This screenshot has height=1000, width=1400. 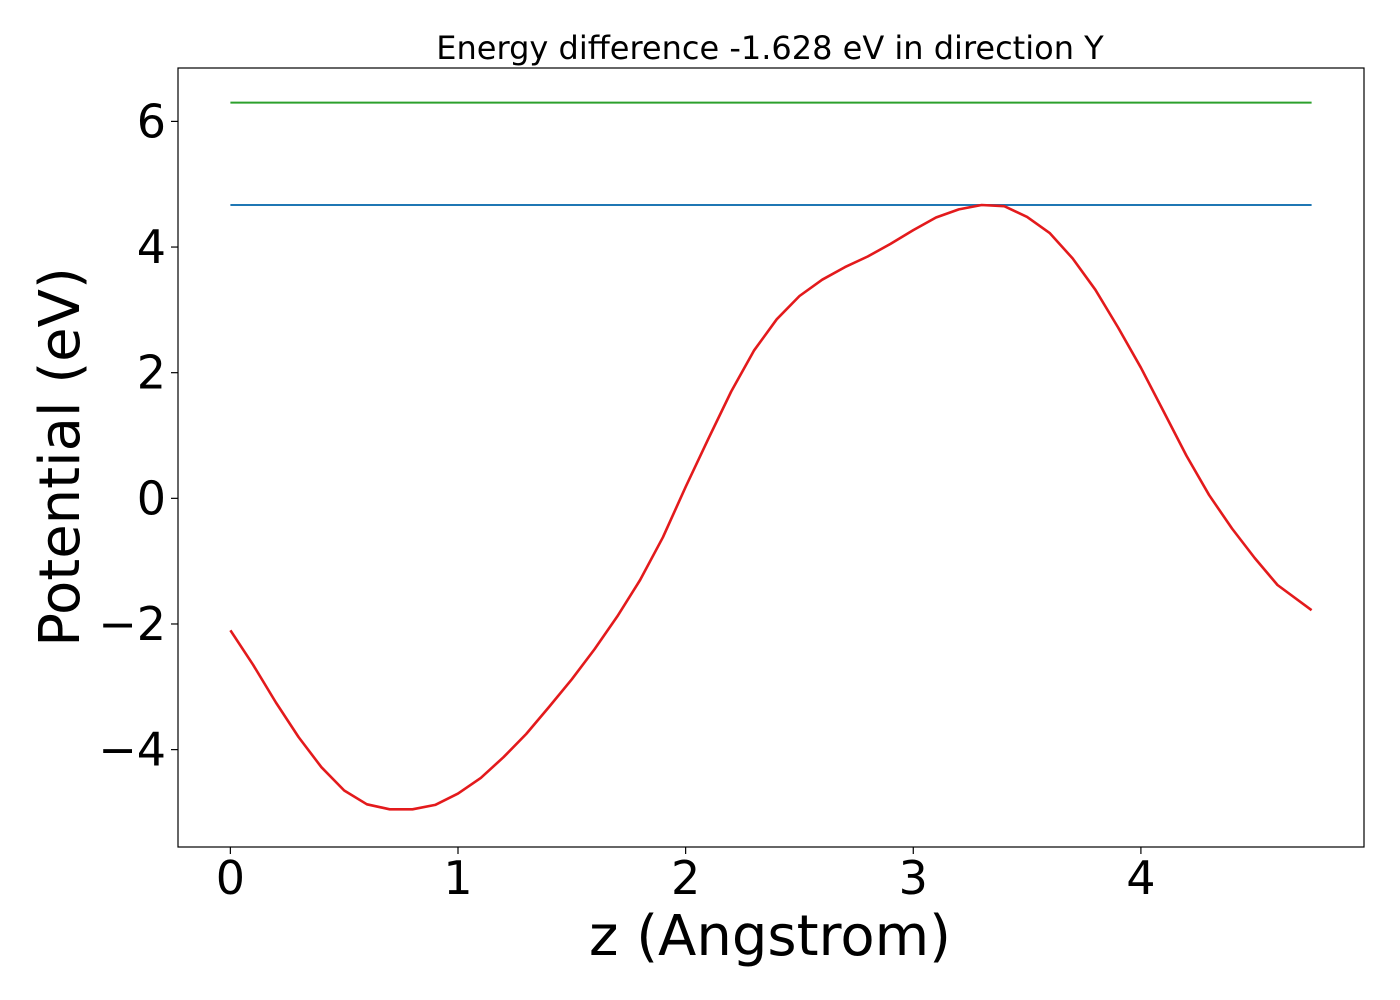 I want to click on y-tick-label: 0, so click(x=151, y=498).